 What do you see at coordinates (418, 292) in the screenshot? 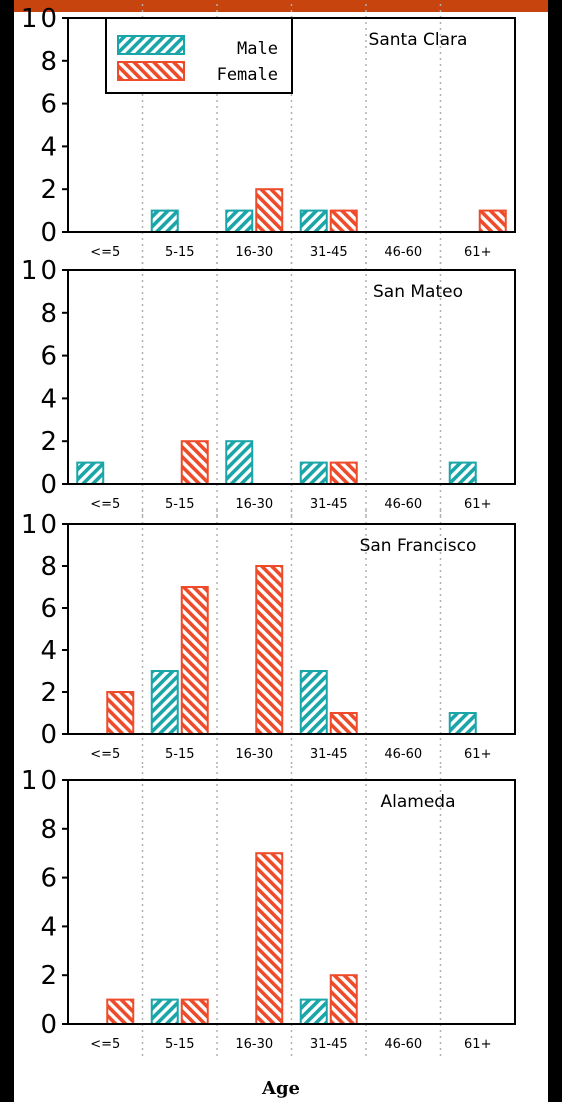
I see `panel-title: San Mateo` at bounding box center [418, 292].